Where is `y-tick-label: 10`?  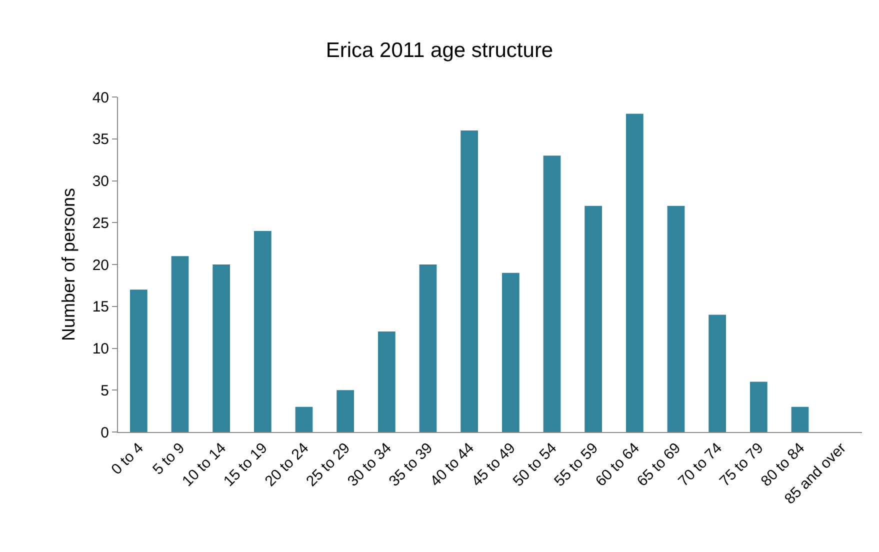 y-tick-label: 10 is located at coordinates (100, 349).